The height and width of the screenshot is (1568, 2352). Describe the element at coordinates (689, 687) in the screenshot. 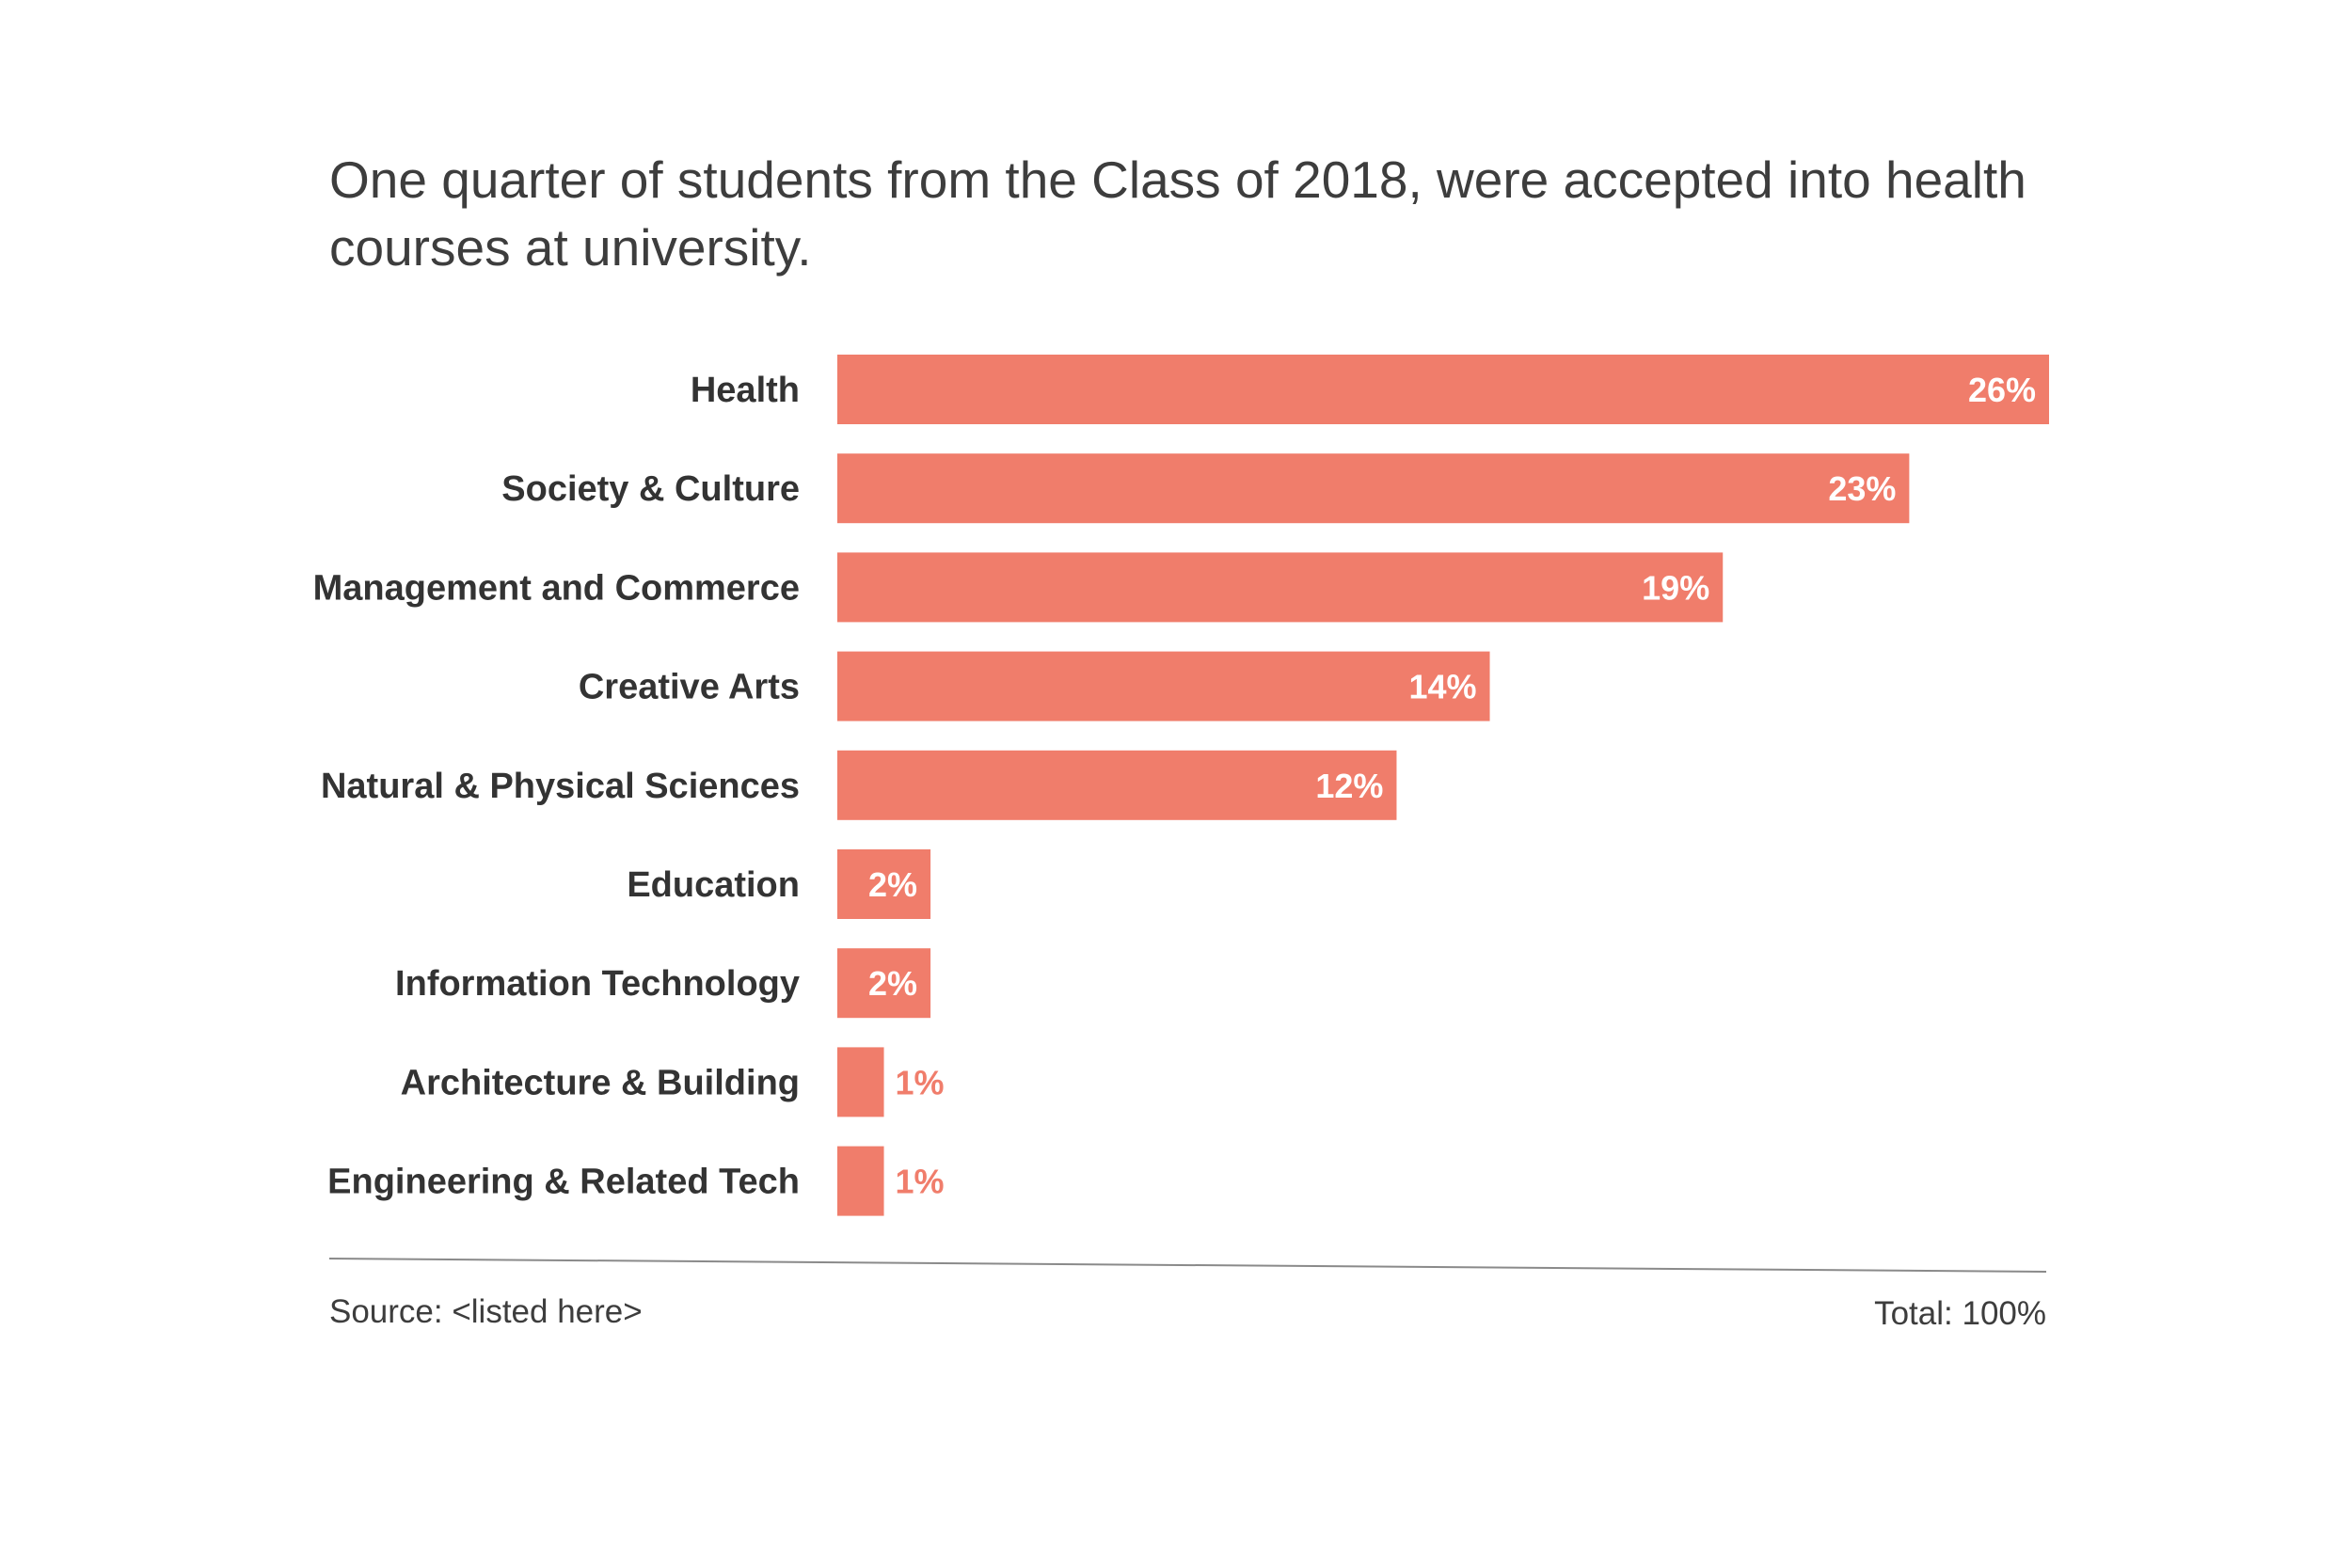

I see `category-label: Creative Arts` at that location.